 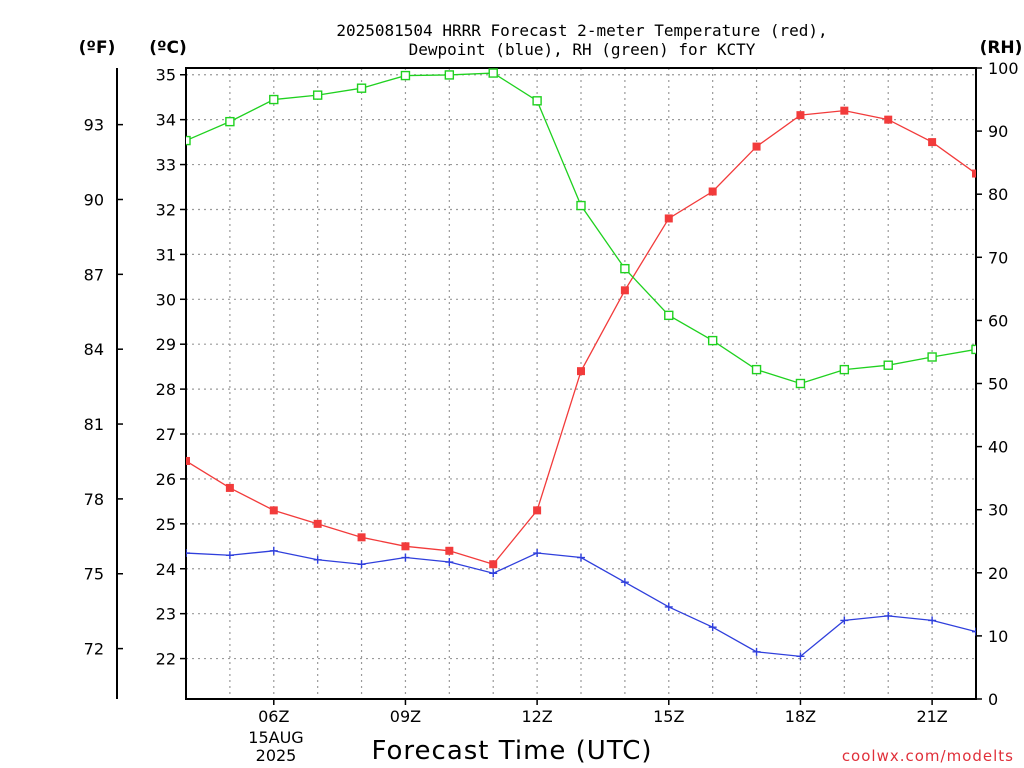 What do you see at coordinates (94, 199) in the screenshot?
I see `fahrenheit-tick-label: 90` at bounding box center [94, 199].